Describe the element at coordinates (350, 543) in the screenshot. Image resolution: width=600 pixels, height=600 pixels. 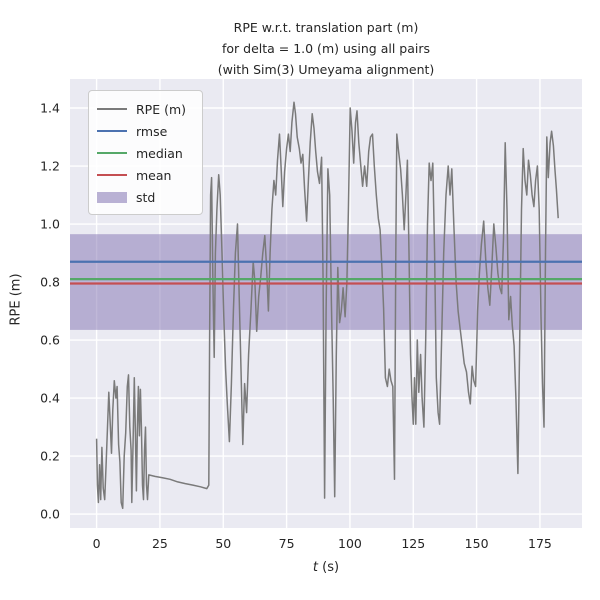
I see `x-tick-label: 100` at that location.